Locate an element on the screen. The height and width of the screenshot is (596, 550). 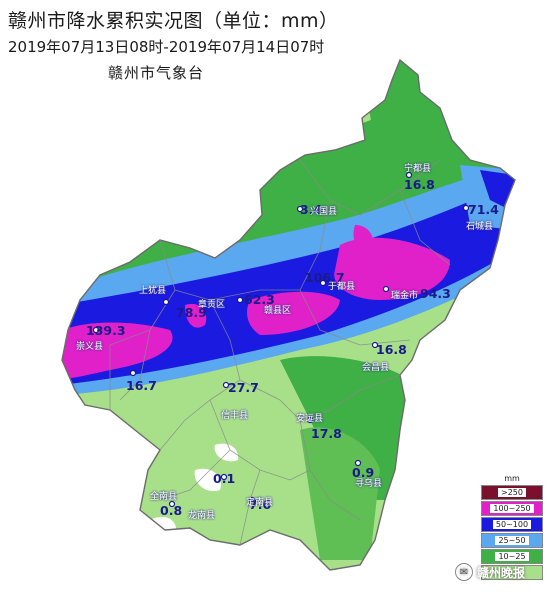
county-label-ningdu: 宁都县 is located at coordinates (418, 169).